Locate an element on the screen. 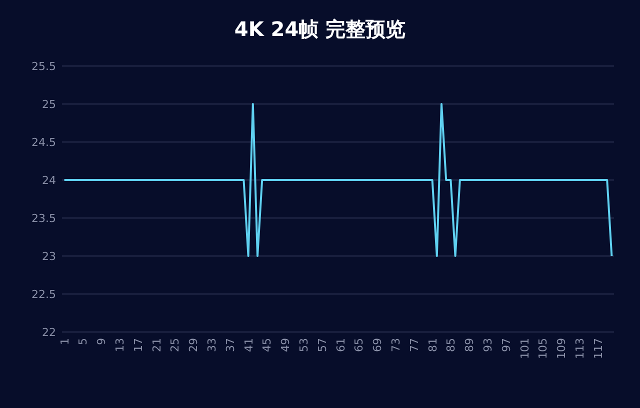 Image resolution: width=640 pixels, height=408 pixels. y-tick-label: 22 is located at coordinates (49, 332).